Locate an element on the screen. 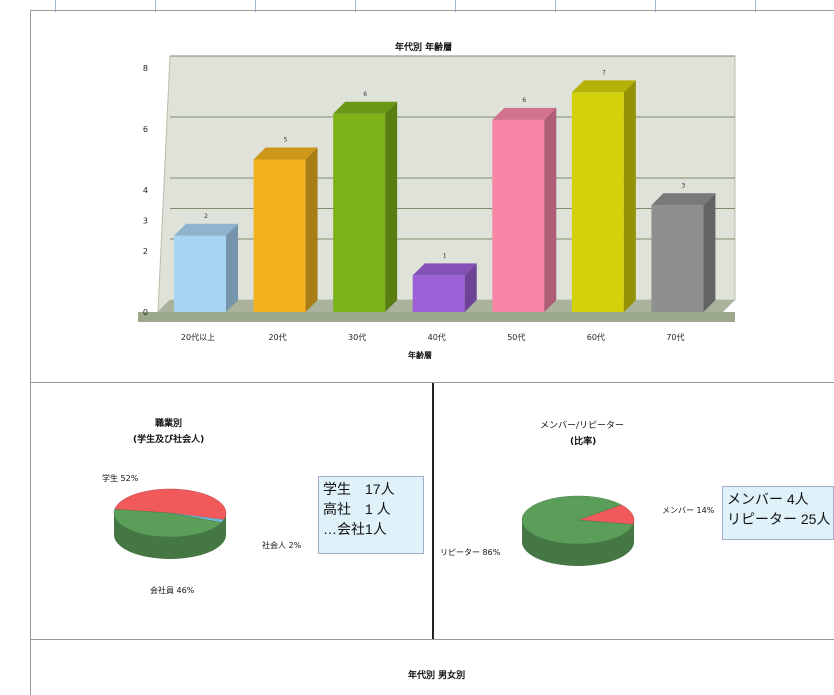  pie2-title-line1: メンバー/リピーター is located at coordinates (582, 426).